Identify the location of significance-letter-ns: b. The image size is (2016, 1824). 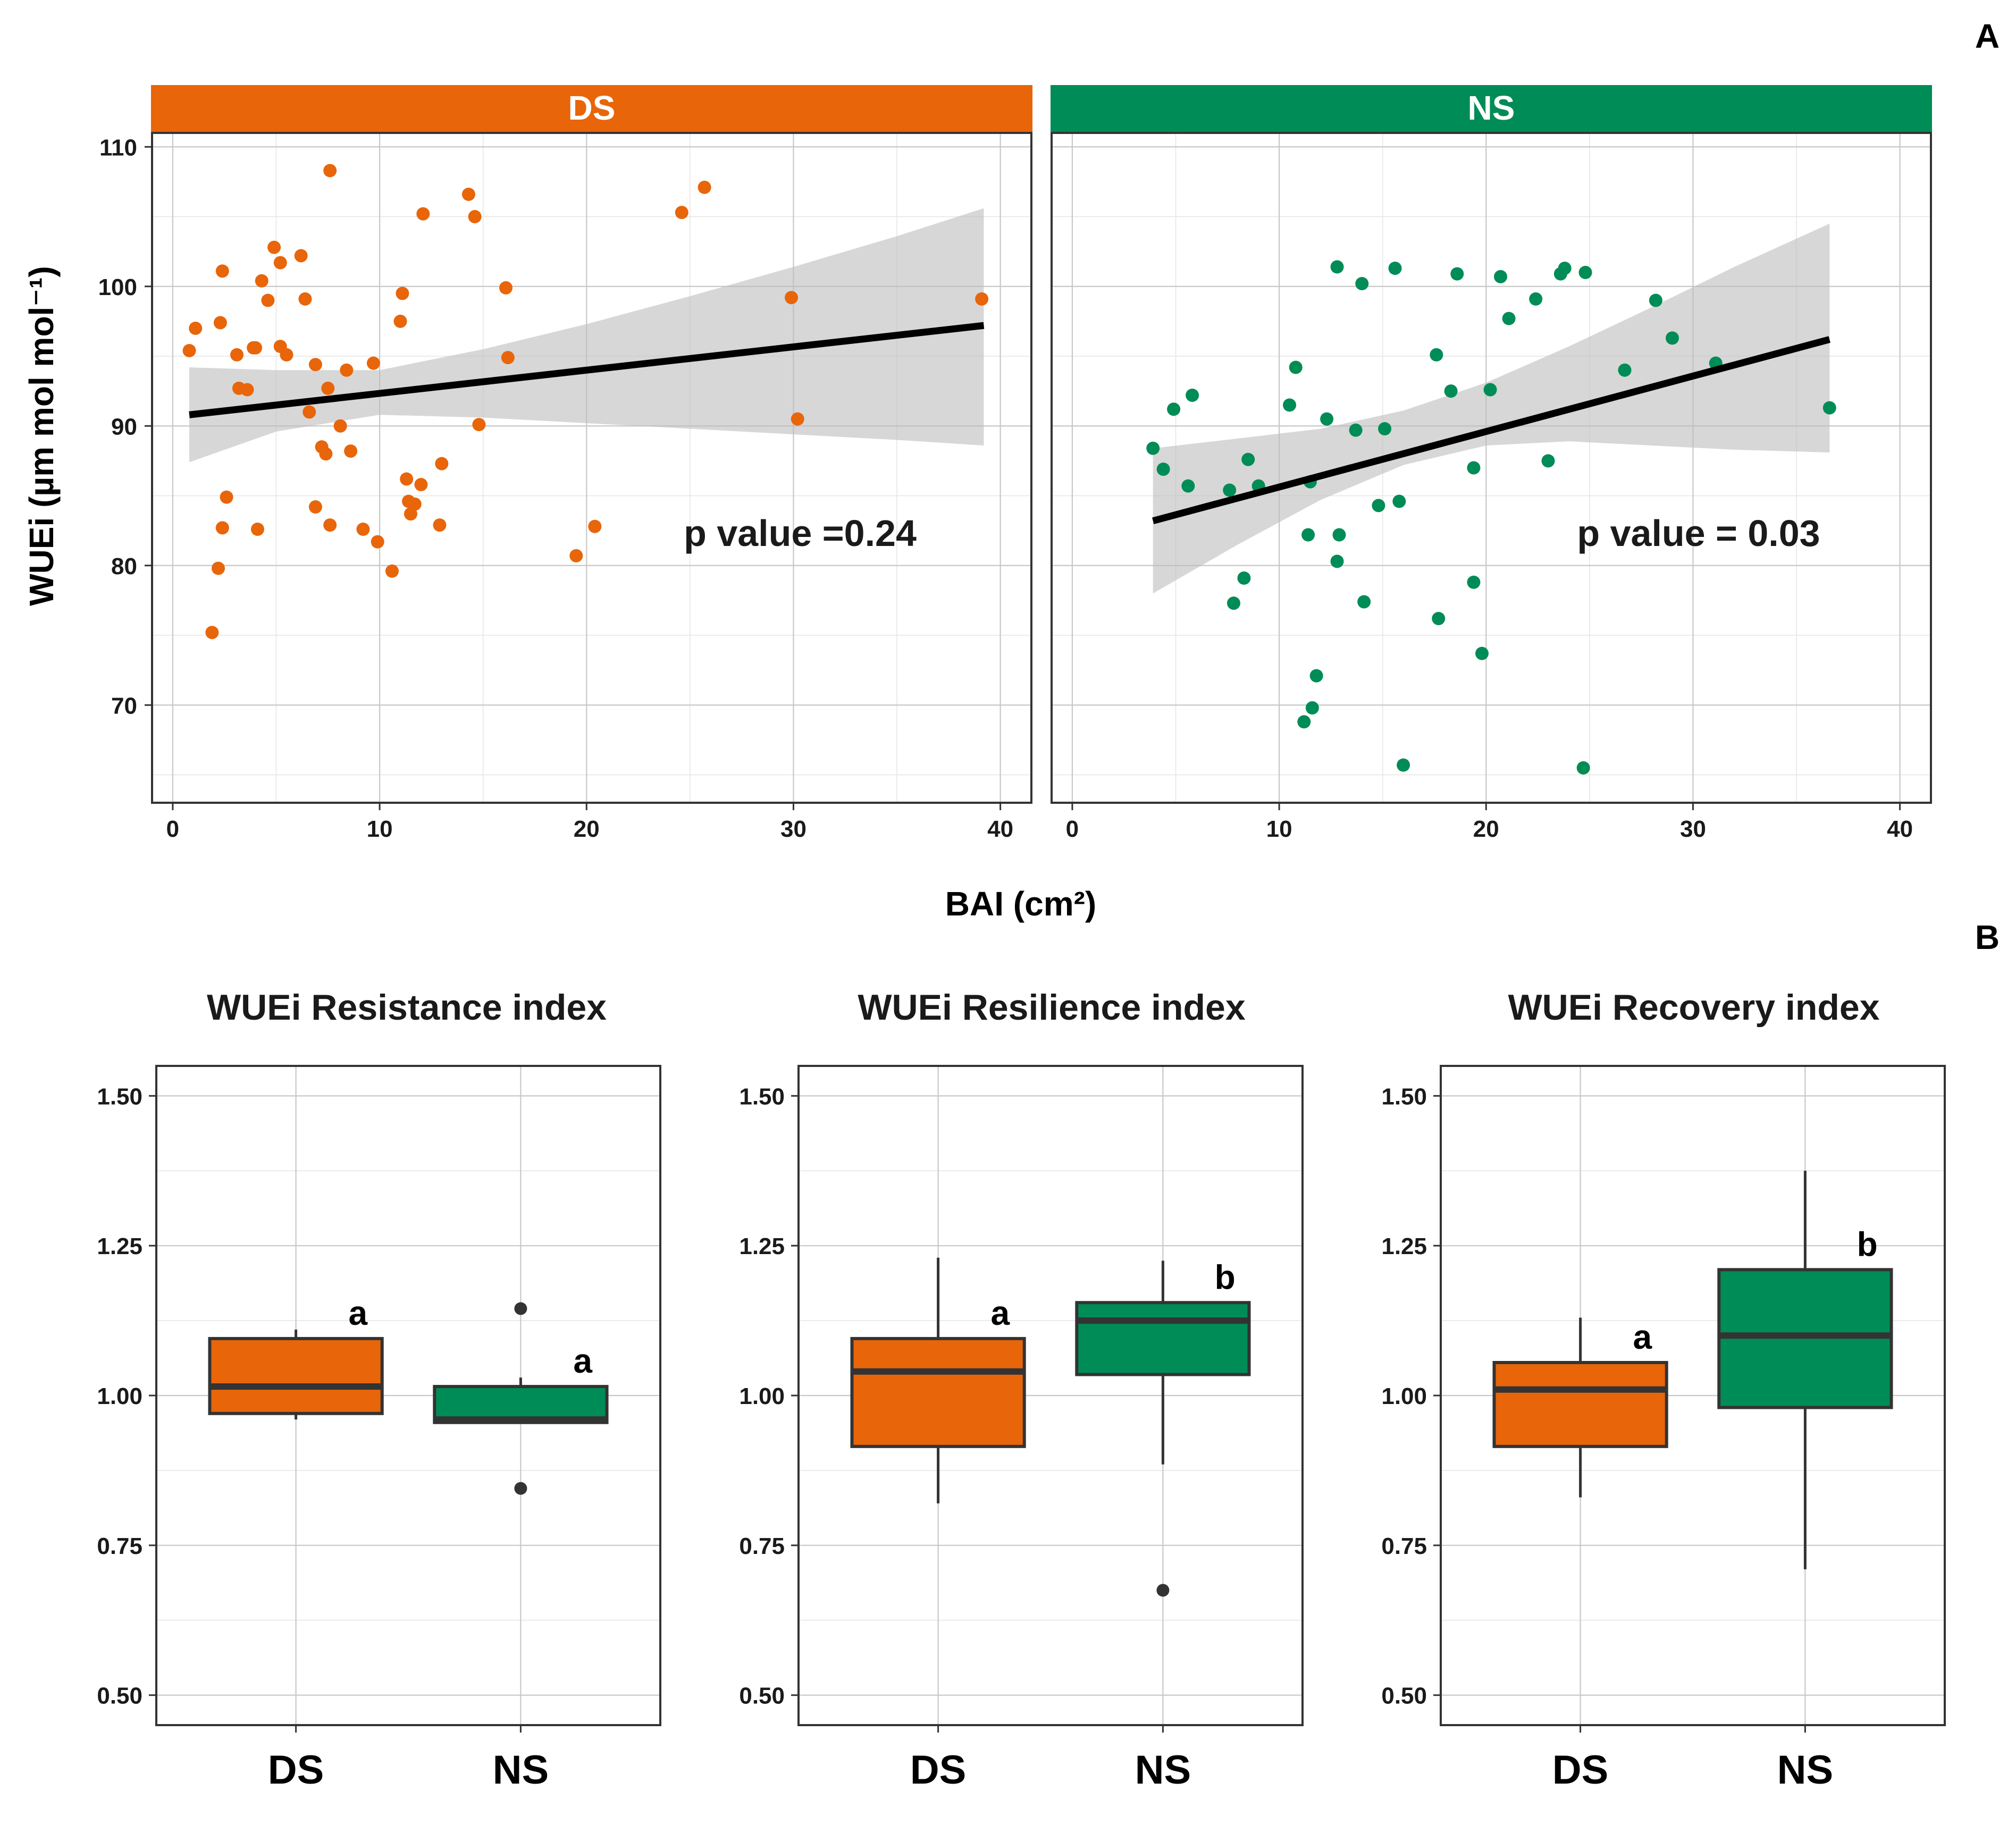
(1225, 1277).